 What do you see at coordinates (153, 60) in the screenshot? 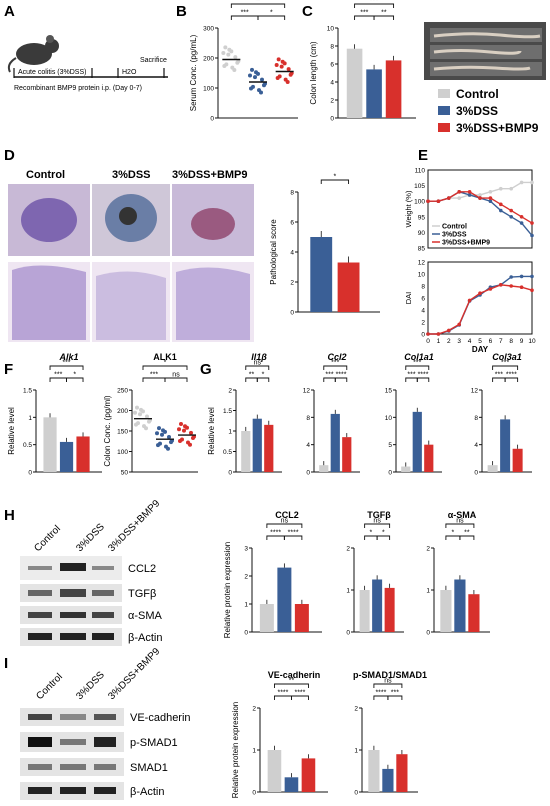
I see `timeline-sacrifice-label: Sacrifice` at bounding box center [153, 60].